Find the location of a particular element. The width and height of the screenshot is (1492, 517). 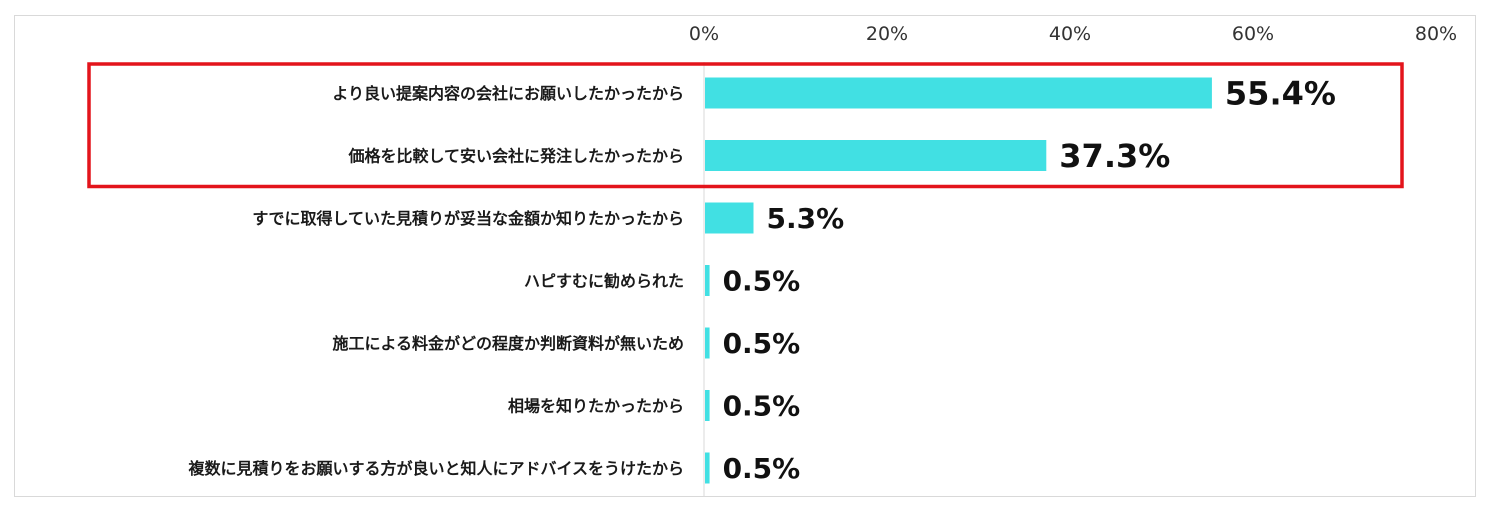

value-label: 5.3% is located at coordinates (805, 218).